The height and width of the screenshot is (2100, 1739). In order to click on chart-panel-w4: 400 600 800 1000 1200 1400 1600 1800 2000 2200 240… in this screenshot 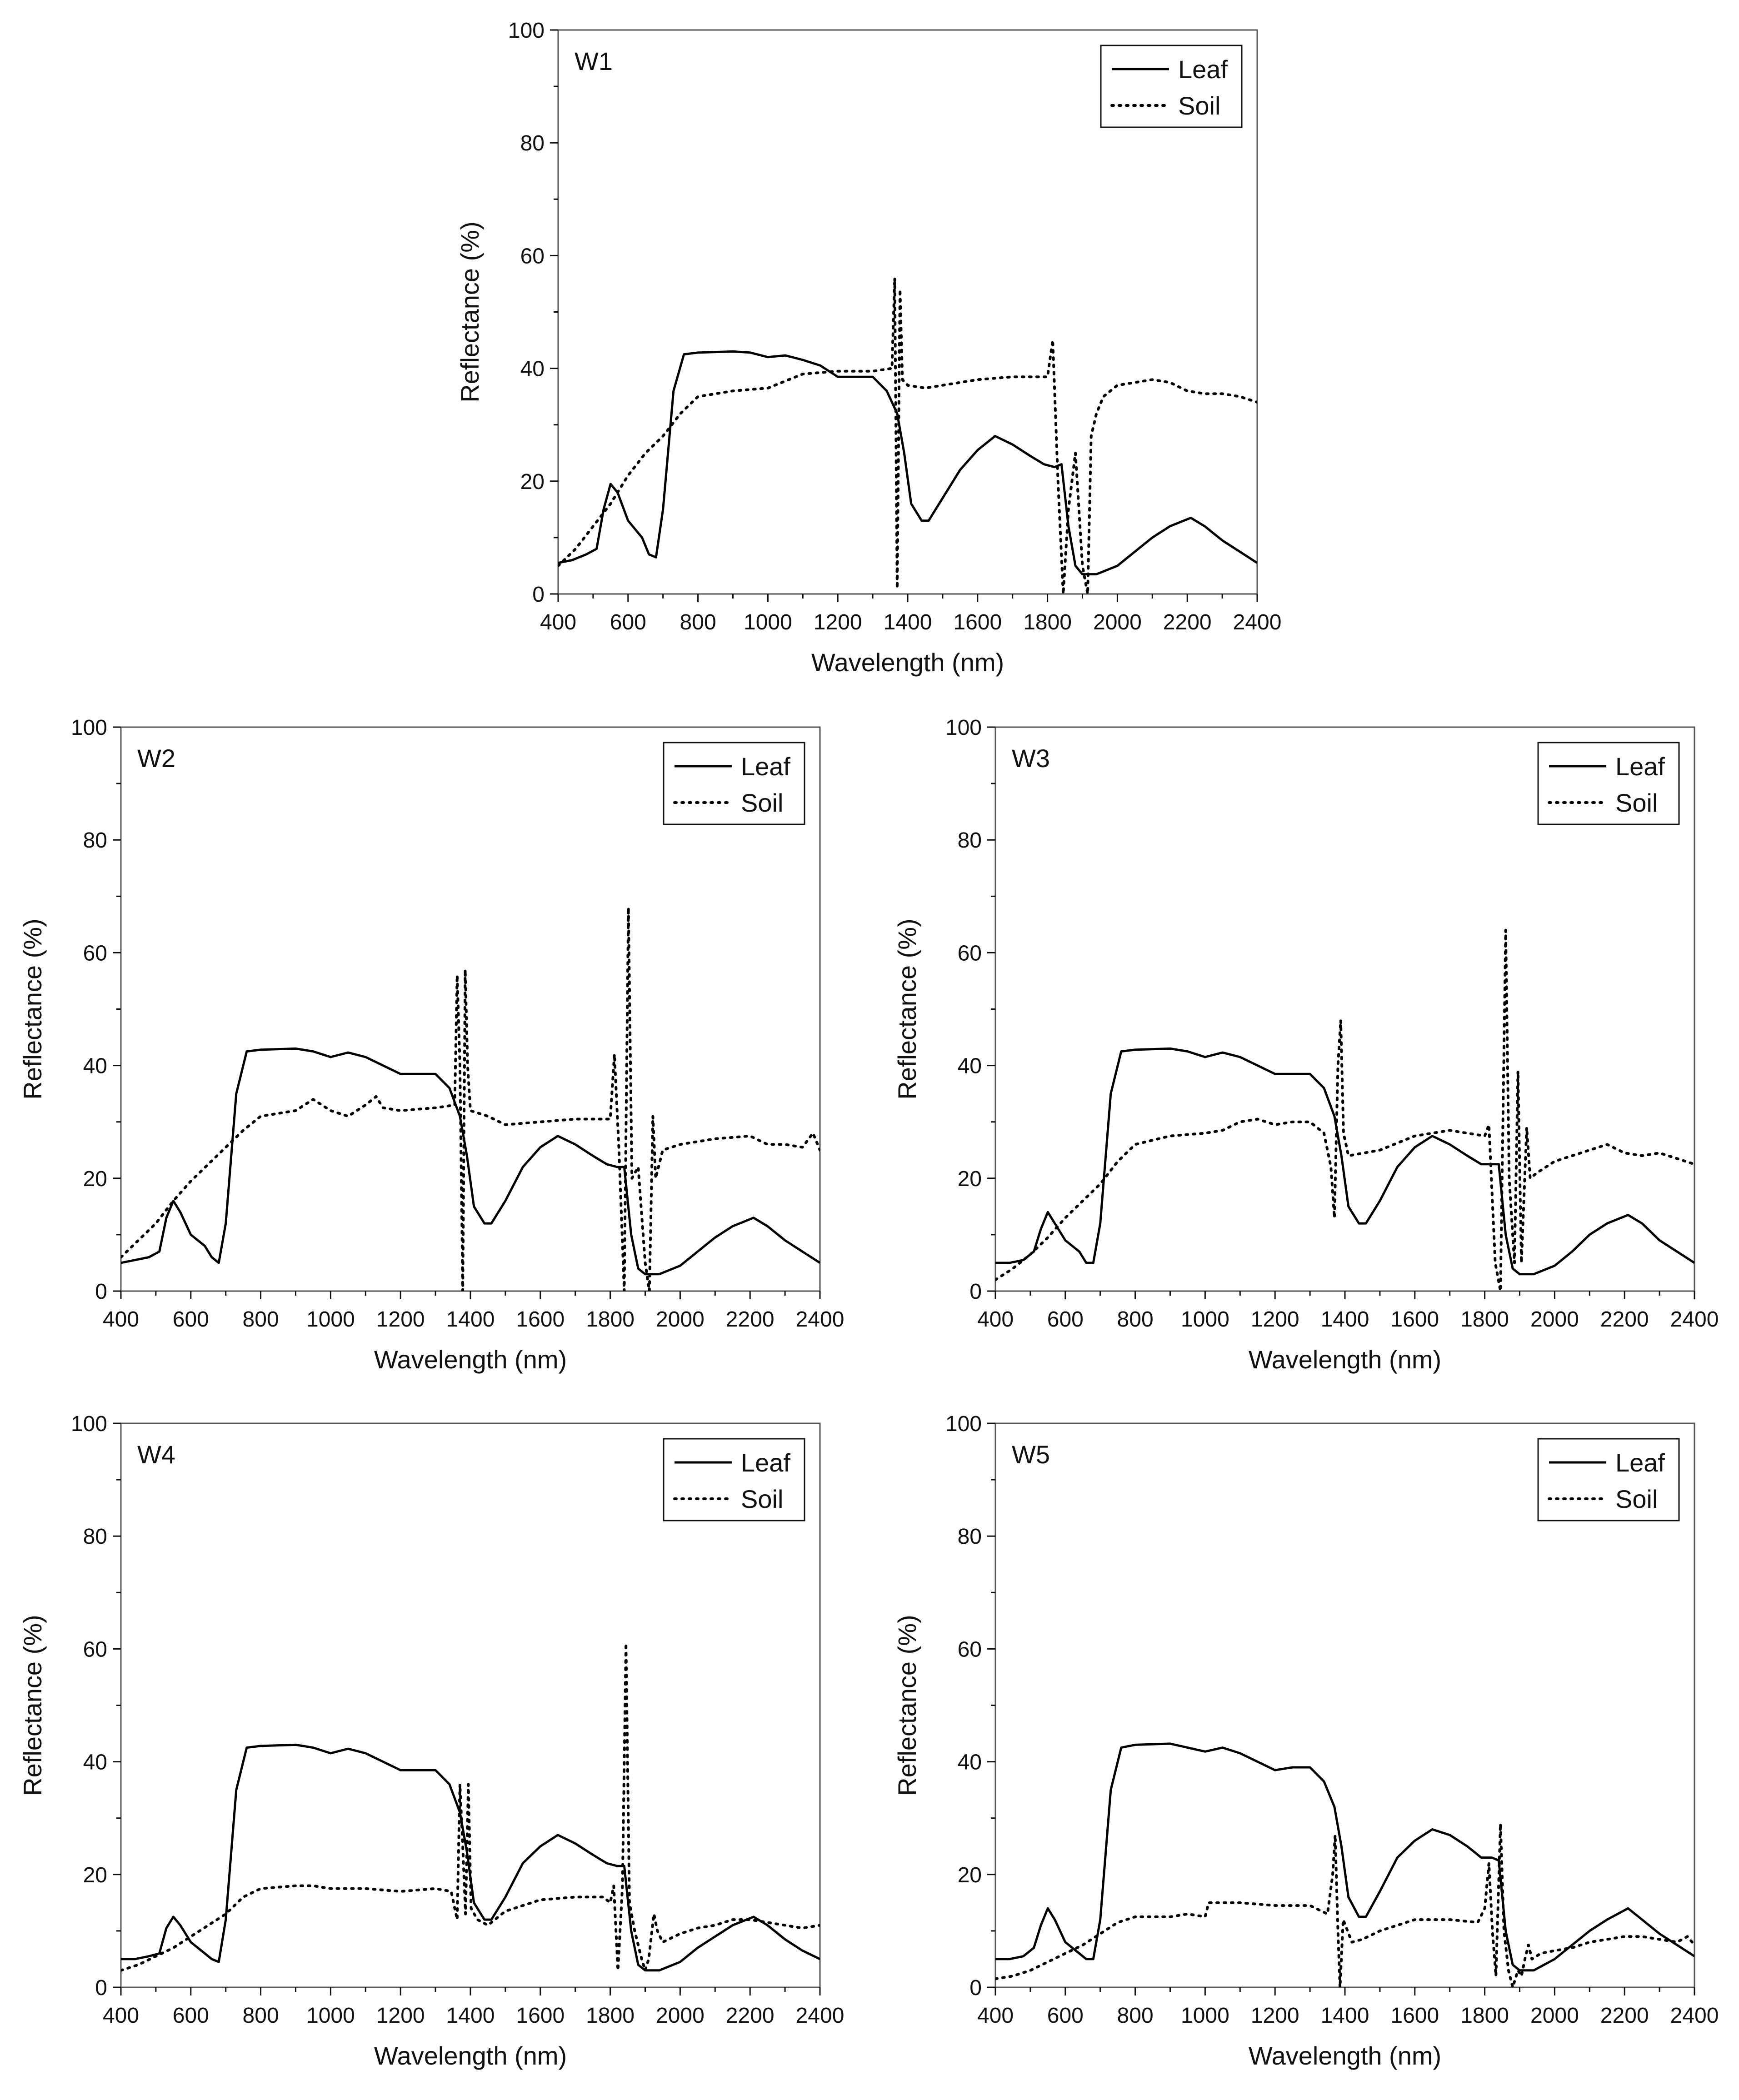, I will do `click(431, 1741)`.